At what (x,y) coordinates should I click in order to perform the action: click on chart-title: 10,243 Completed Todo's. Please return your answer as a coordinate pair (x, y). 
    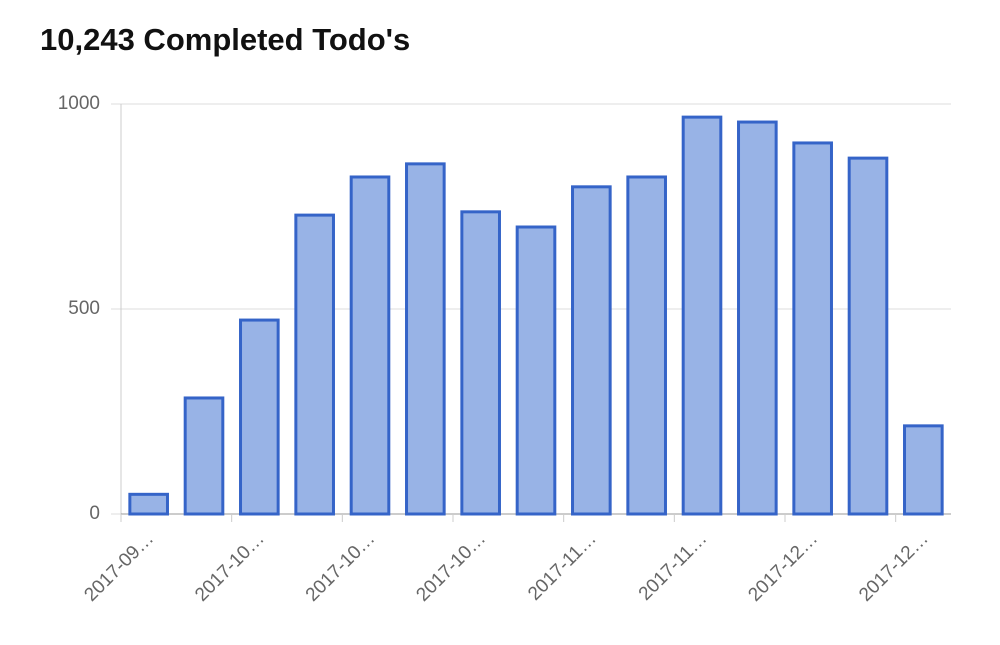
    Looking at the image, I should click on (225, 39).